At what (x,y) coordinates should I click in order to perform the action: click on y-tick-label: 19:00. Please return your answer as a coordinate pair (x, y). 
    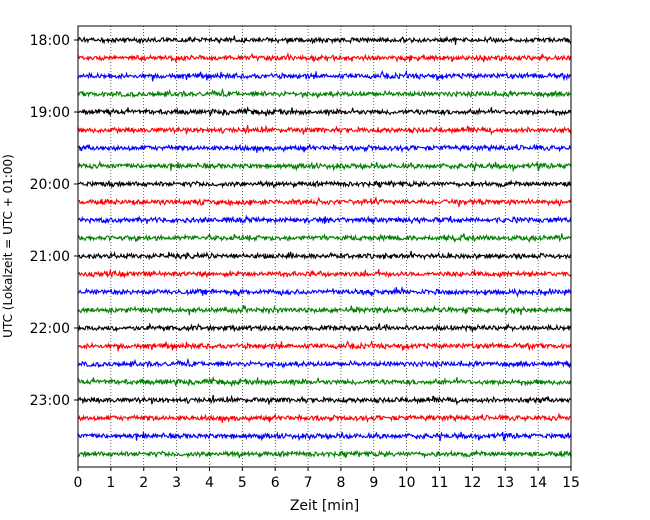
    Looking at the image, I should click on (50, 113).